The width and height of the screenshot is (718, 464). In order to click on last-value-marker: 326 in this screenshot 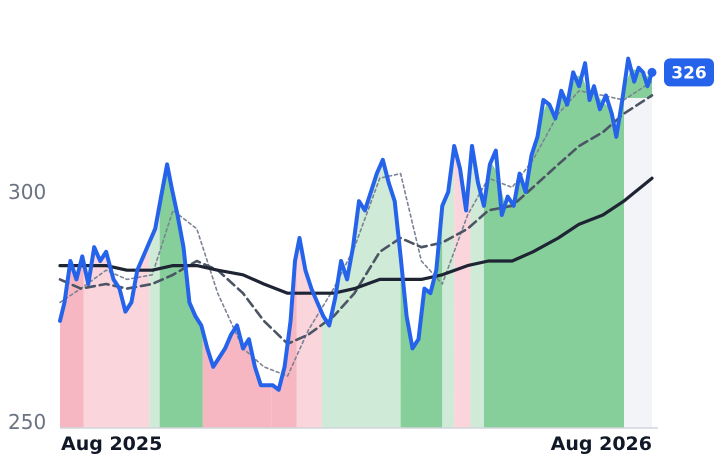, I will do `click(680, 72)`.